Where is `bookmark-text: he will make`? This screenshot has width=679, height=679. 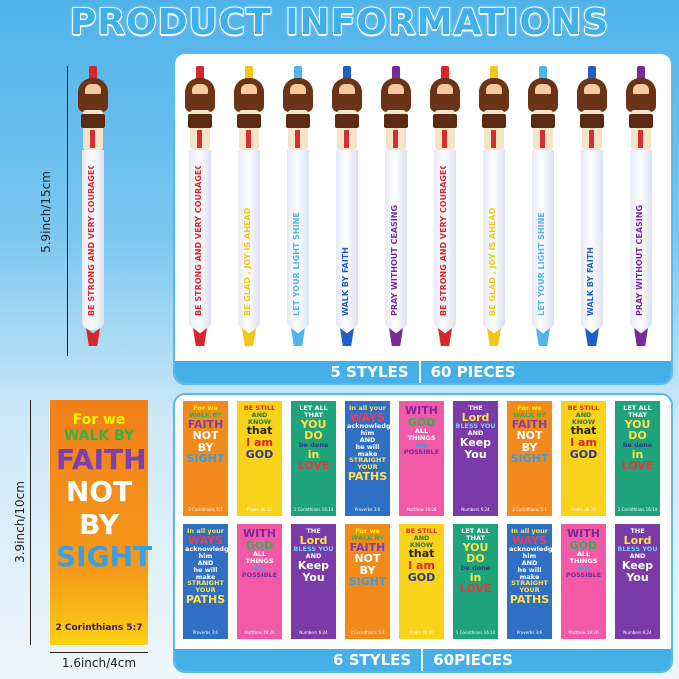 bookmark-text: he will make is located at coordinates (367, 450).